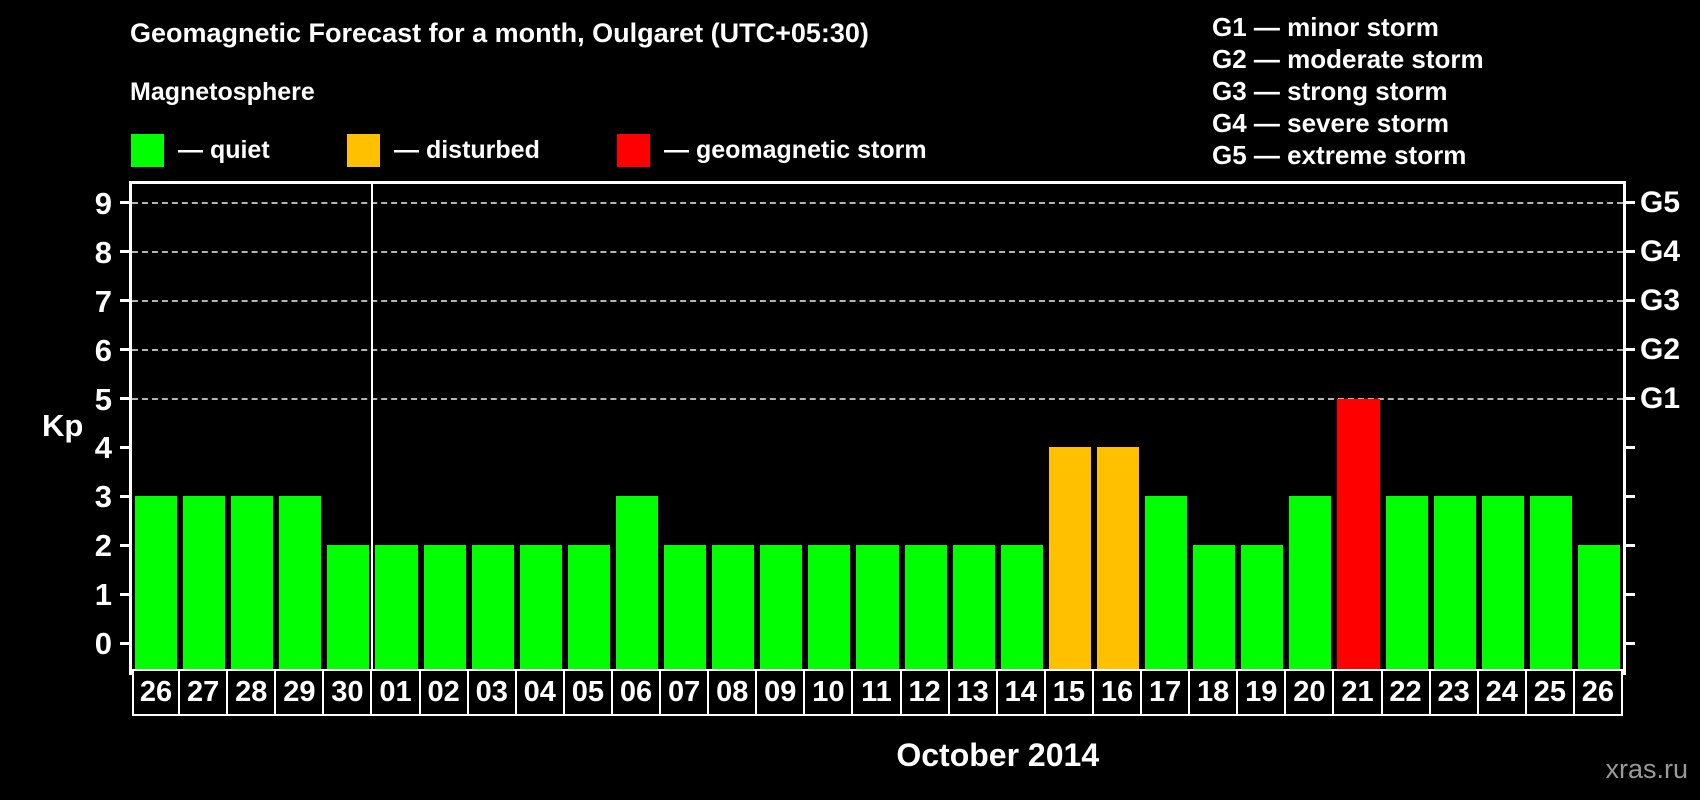  I want to click on day-label-05-9: 05, so click(587, 692).